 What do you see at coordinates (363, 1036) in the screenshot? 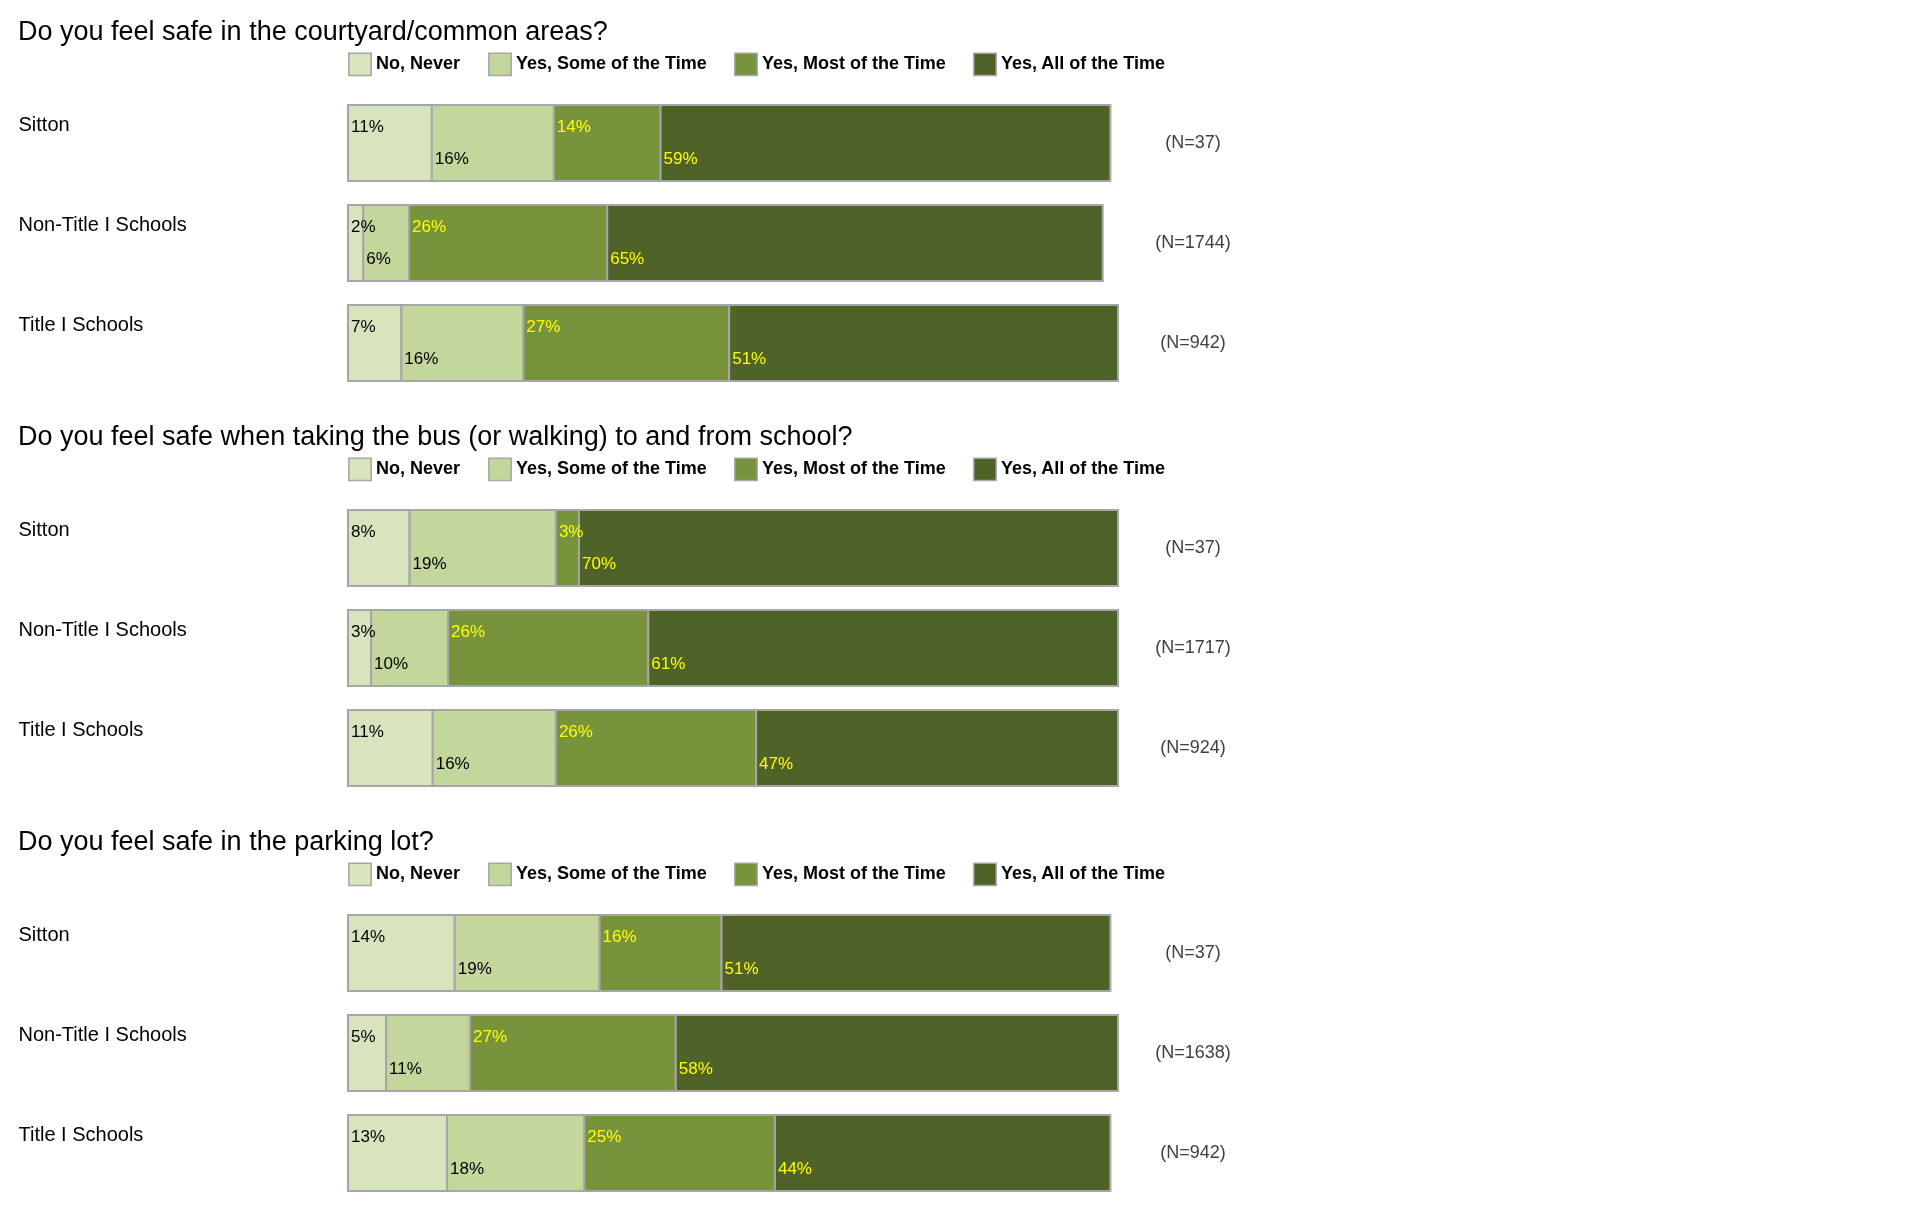
I see `data-label: 5%` at bounding box center [363, 1036].